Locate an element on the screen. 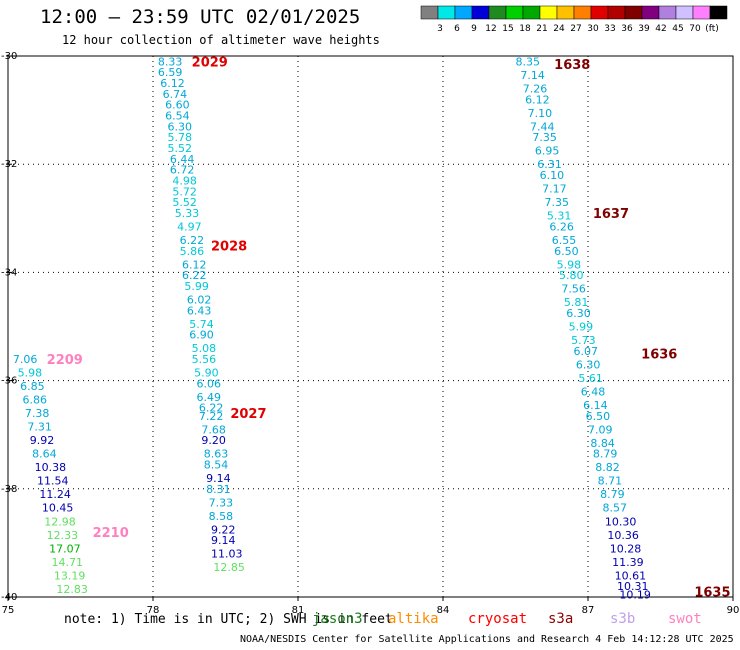 The width and height of the screenshot is (740, 650). swh-value-label: 7.31 is located at coordinates (39, 427).